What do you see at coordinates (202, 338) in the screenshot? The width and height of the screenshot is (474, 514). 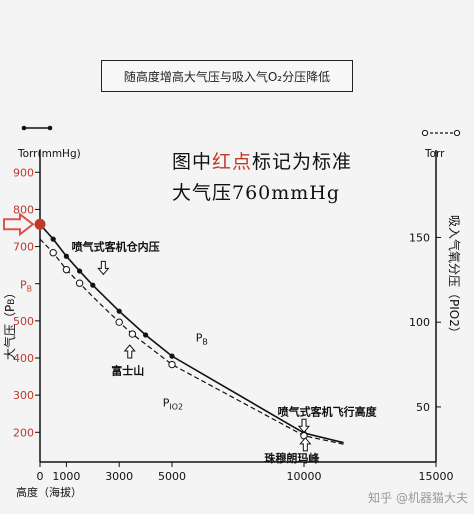 I see `series-label-pb: PB` at bounding box center [202, 338].